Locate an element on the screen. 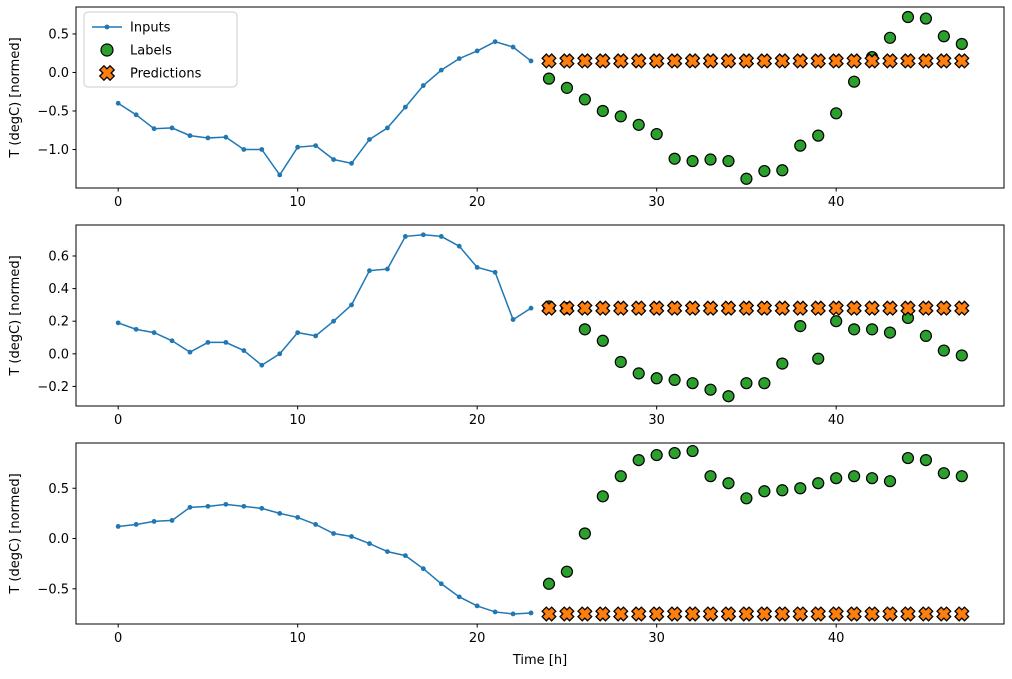 The height and width of the screenshot is (679, 1012). legend-entry-labels: Labels is located at coordinates (136, 51).